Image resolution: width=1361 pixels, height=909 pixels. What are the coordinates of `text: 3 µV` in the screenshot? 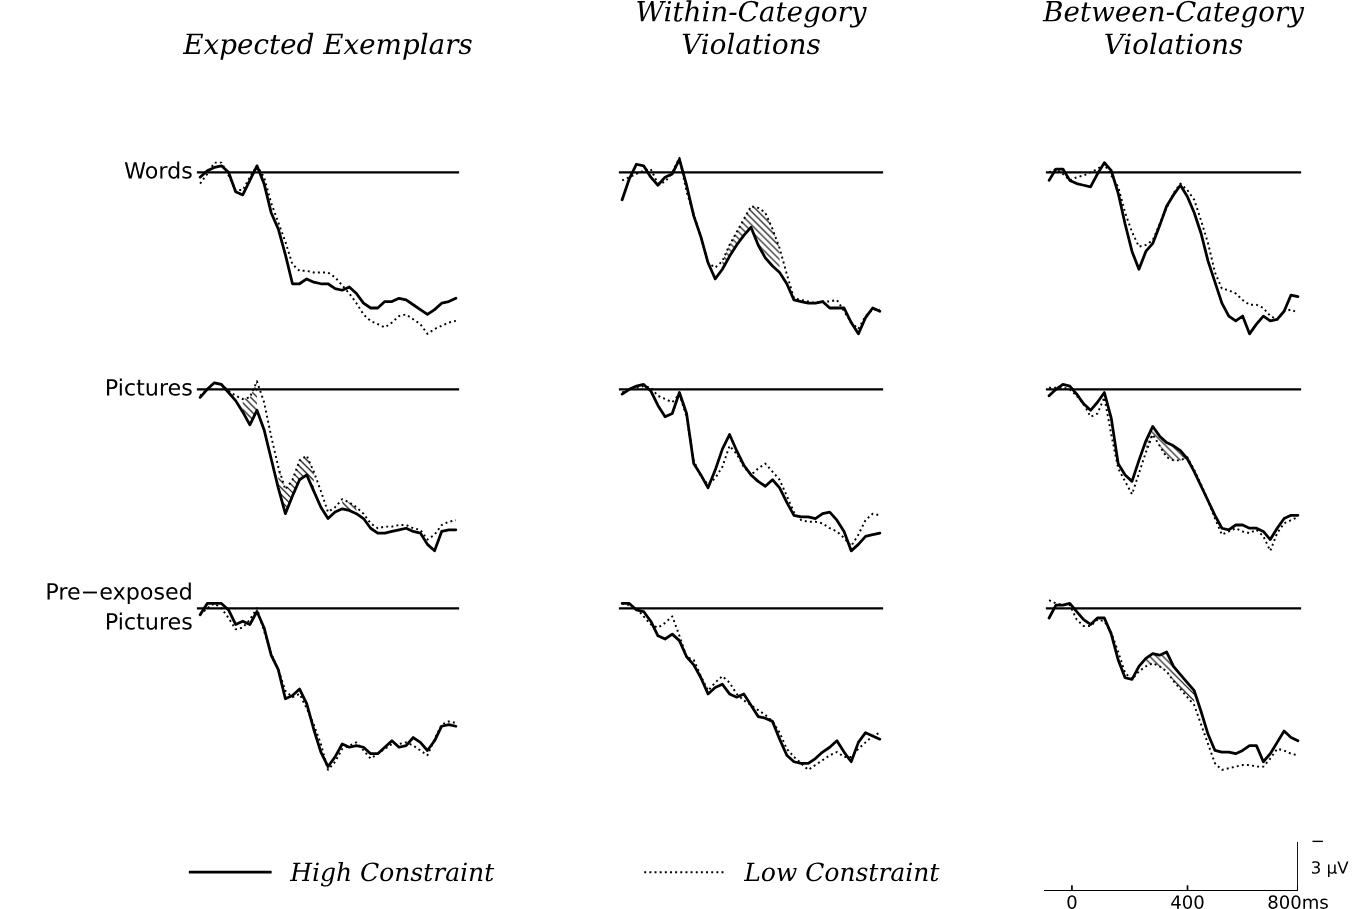 It's located at (1330, 869).